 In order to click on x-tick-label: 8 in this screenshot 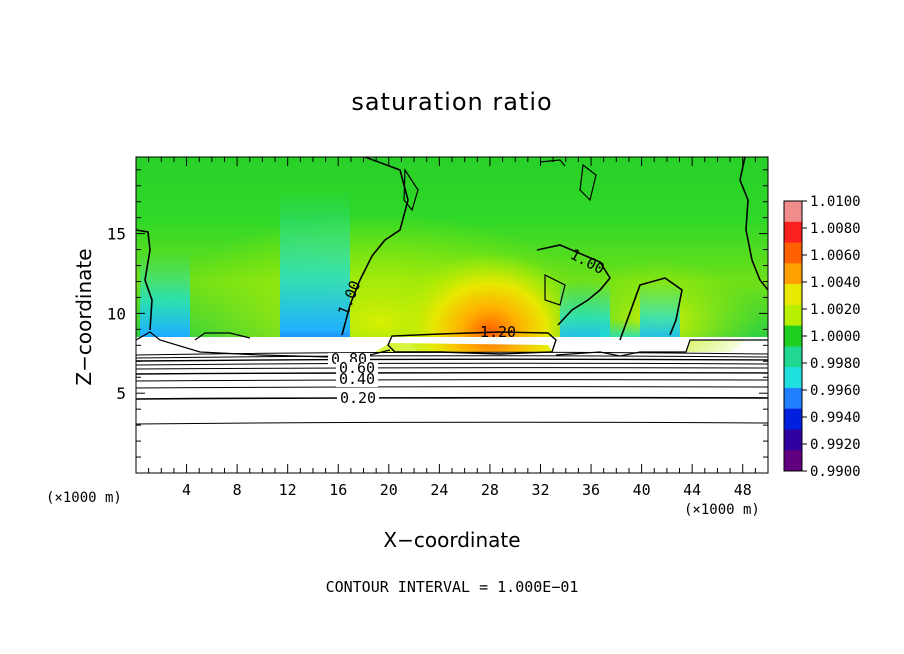, I will do `click(237, 490)`.